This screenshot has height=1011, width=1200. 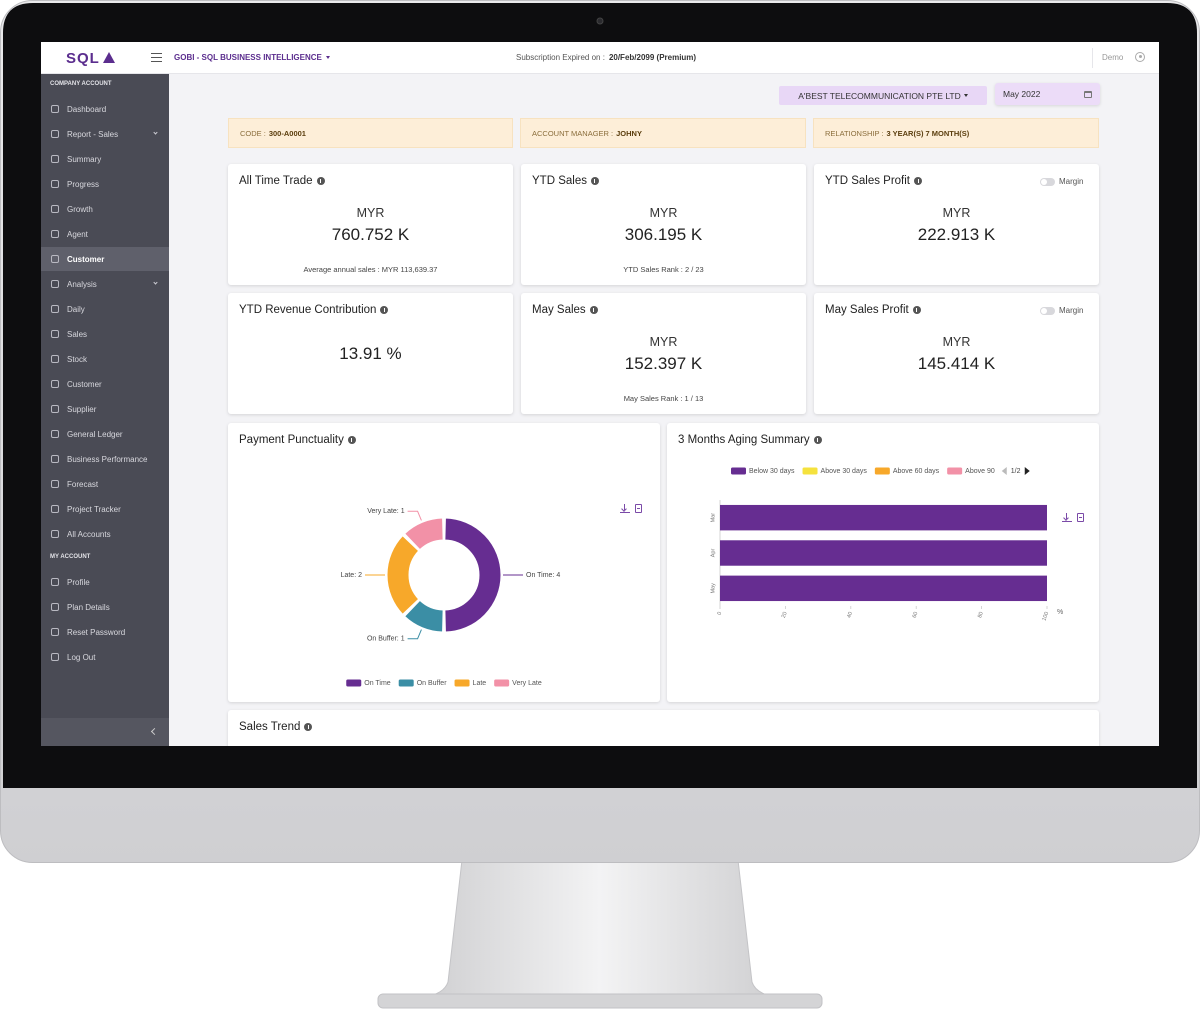 I want to click on period-picker: May 2022, so click(x=1047, y=94).